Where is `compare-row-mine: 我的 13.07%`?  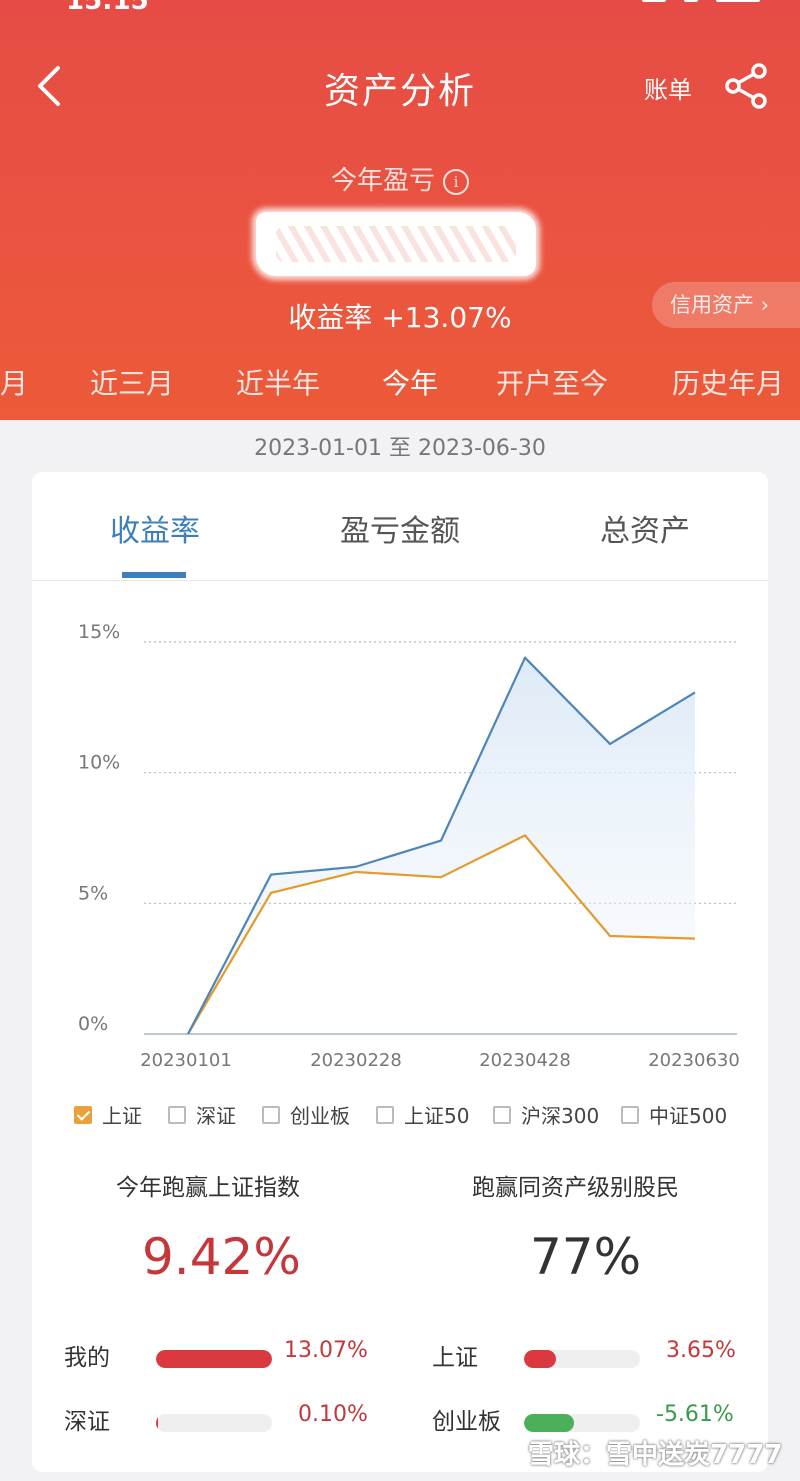 compare-row-mine: 我的 13.07% is located at coordinates (219, 1354).